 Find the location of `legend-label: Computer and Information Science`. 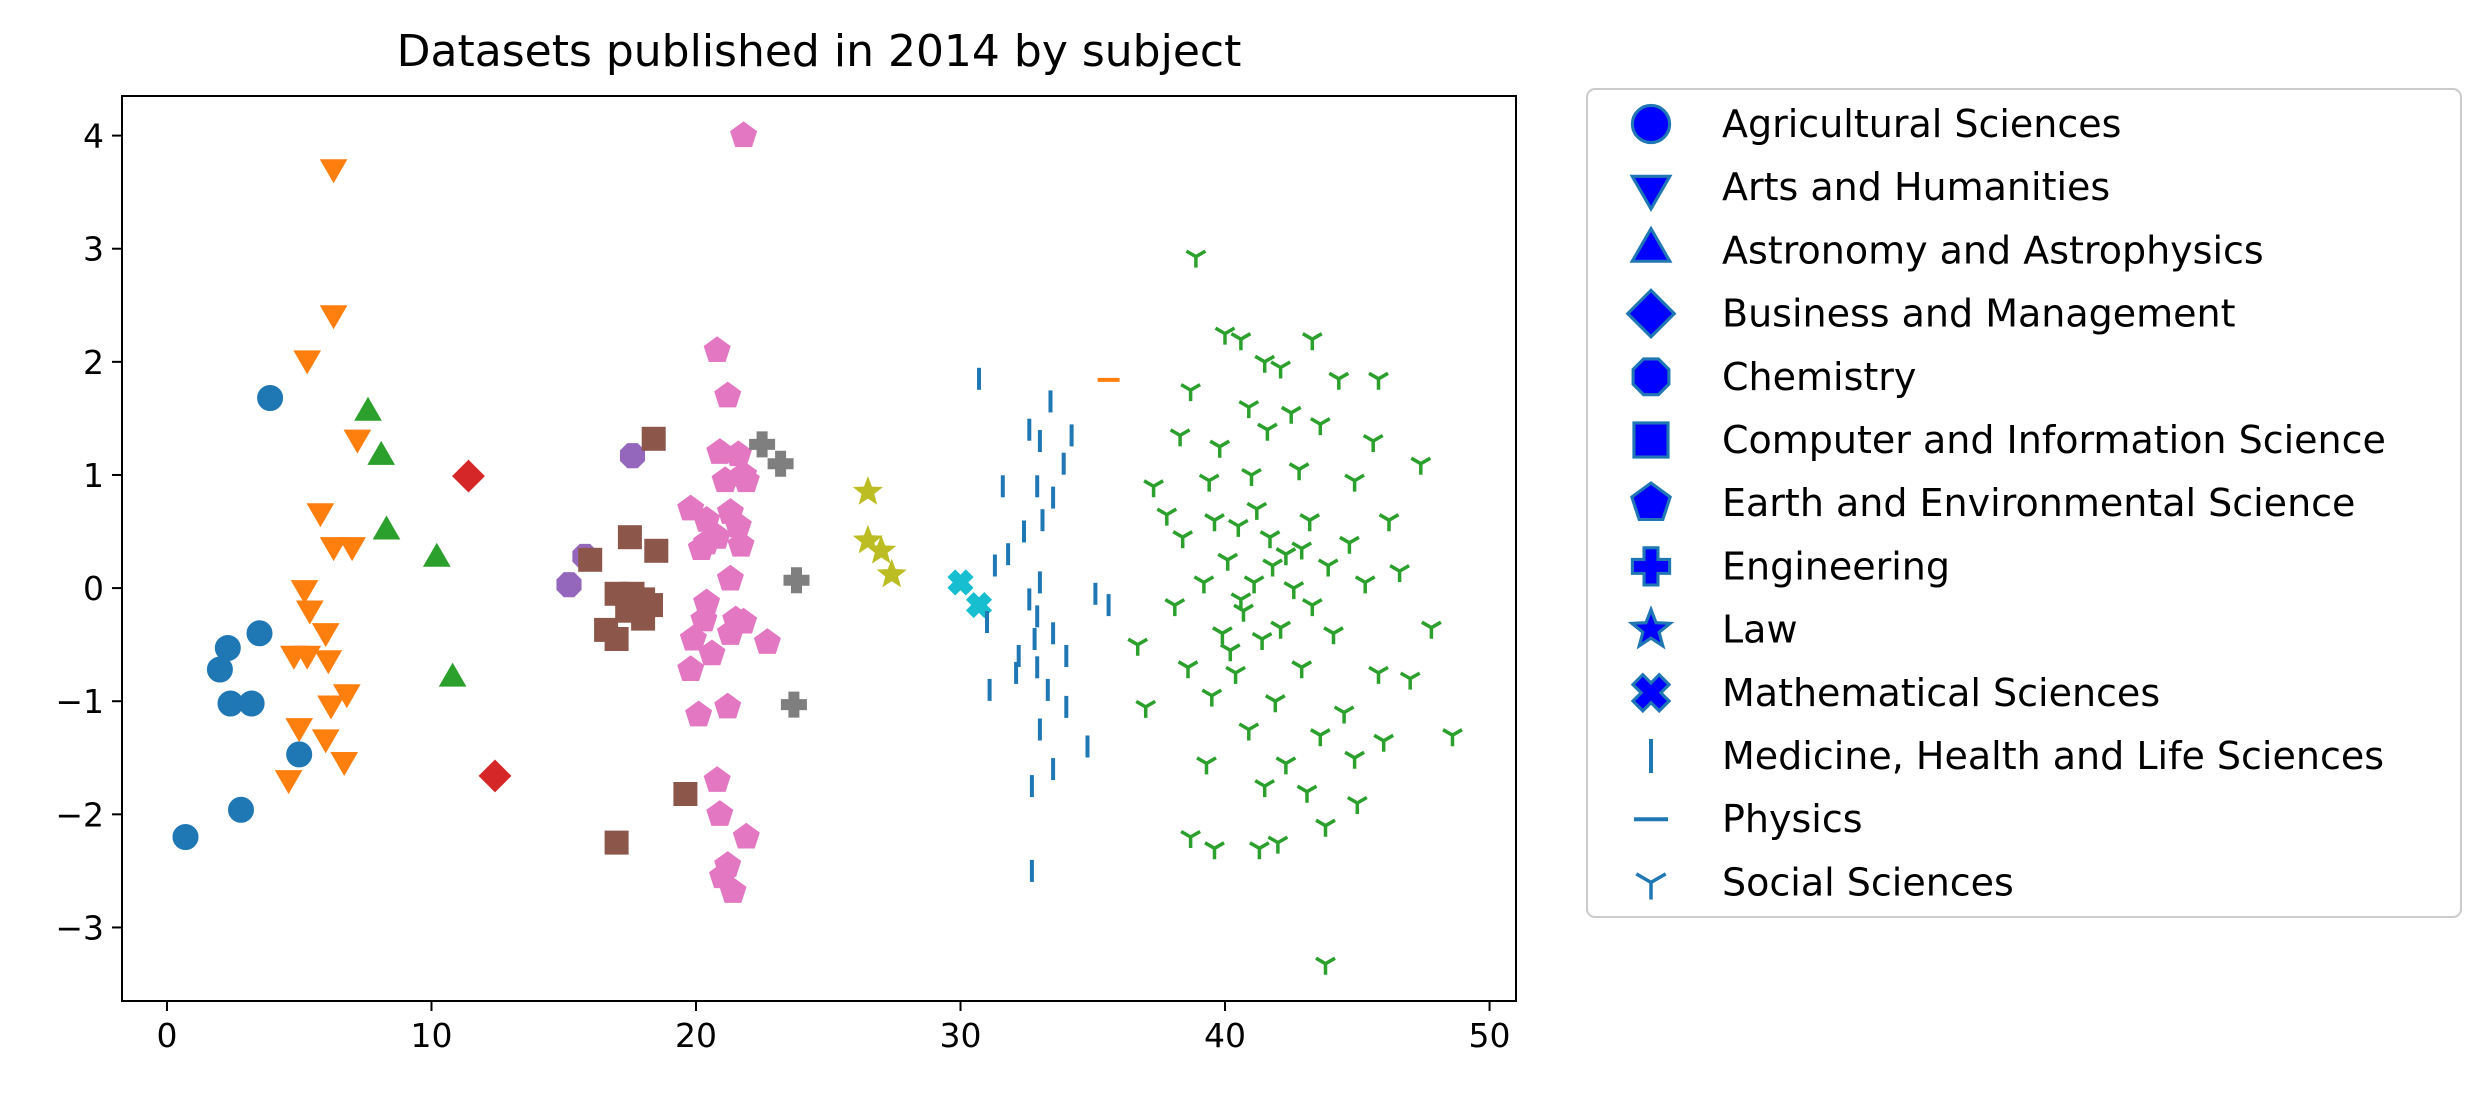

legend-label: Computer and Information Science is located at coordinates (2054, 440).